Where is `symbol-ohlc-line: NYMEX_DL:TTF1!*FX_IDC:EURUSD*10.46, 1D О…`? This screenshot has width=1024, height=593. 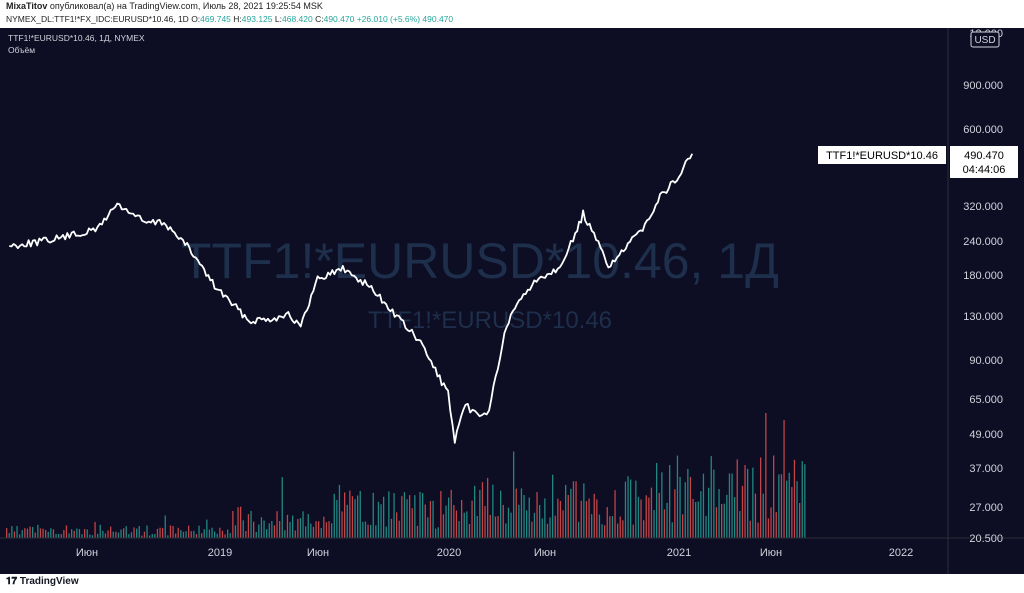
symbol-ohlc-line: NYMEX_DL:TTF1!*FX_IDC:EURUSD*10.46, 1D О… is located at coordinates (229, 19).